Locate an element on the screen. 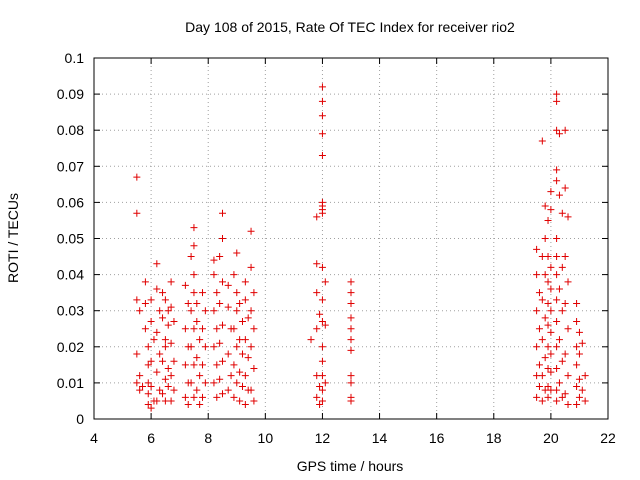 The image size is (640, 480). x-tick-label: 12 is located at coordinates (323, 438).